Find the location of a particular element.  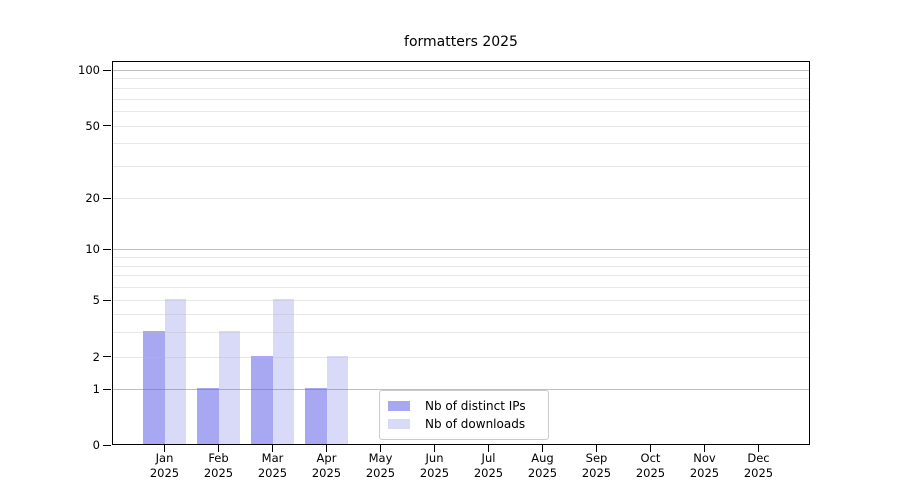

y-tick-label: 10 is located at coordinates (92, 249).